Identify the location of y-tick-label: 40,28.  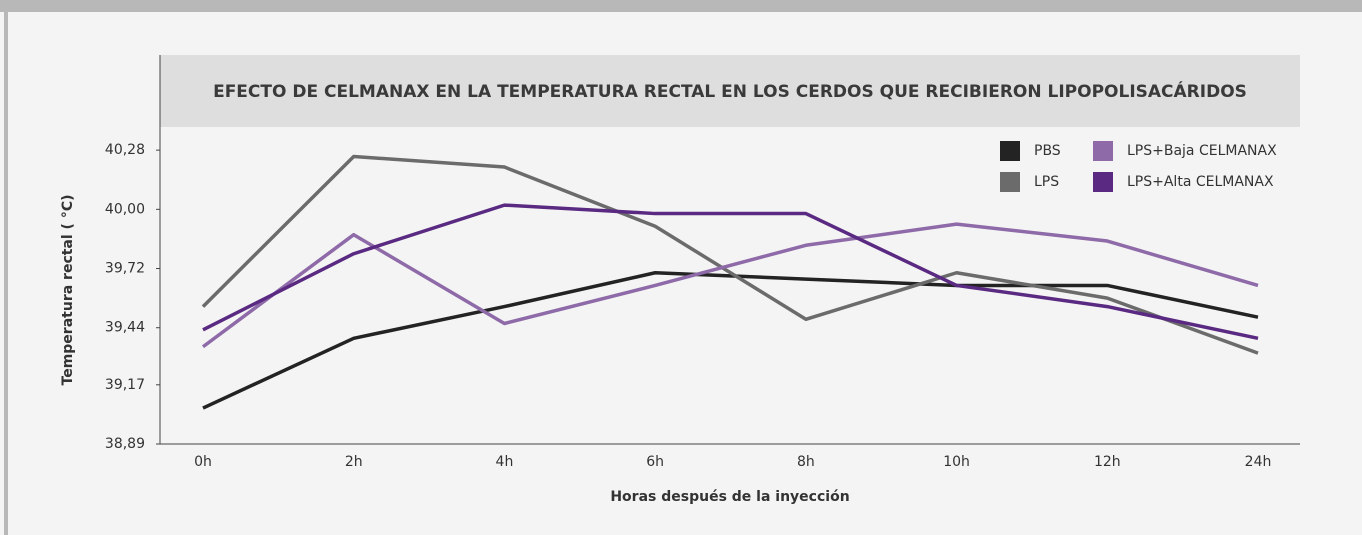
(125, 150).